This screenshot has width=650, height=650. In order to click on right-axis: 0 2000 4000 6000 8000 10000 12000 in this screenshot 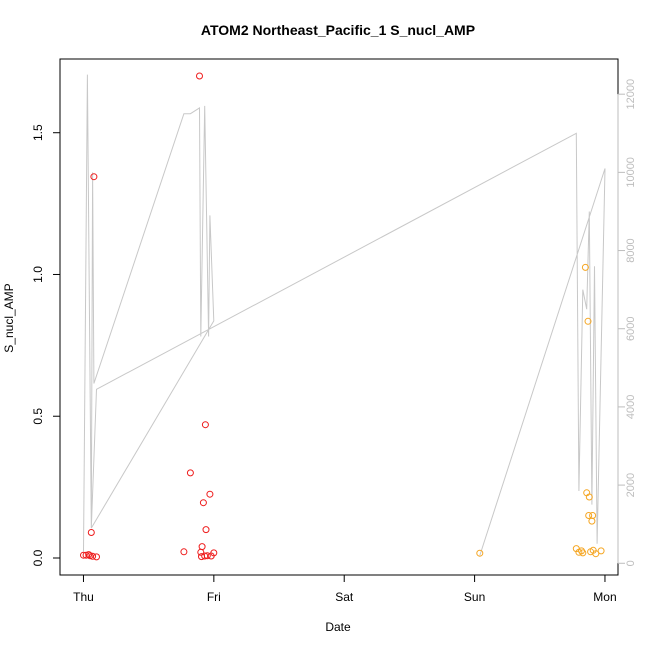, I will do `click(627, 322)`.